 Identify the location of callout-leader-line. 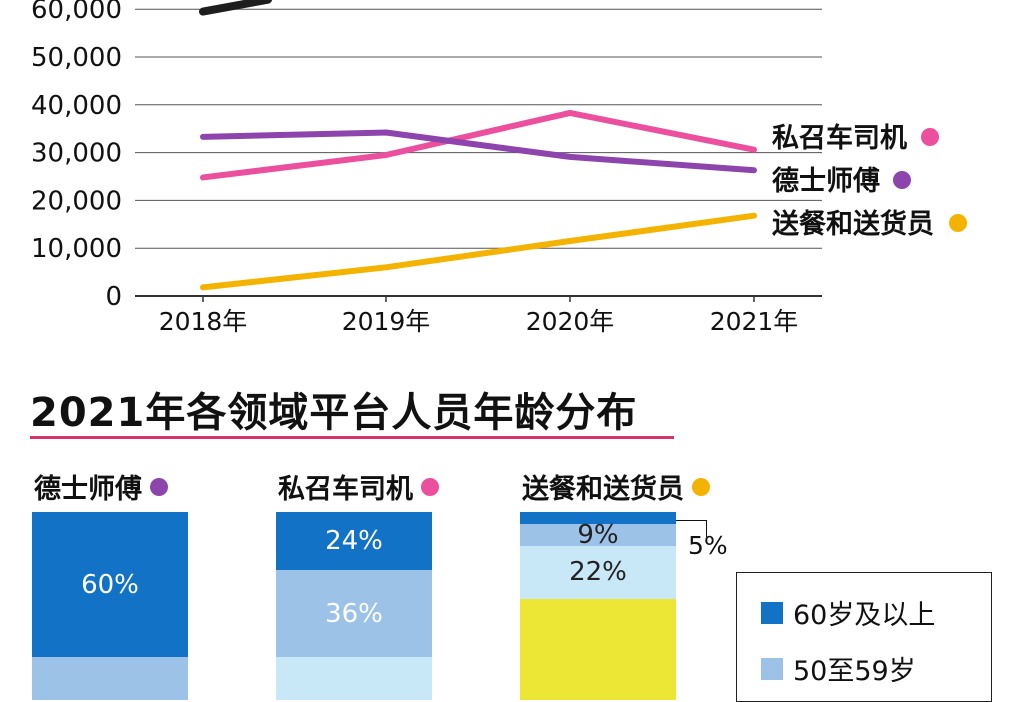
(691, 528).